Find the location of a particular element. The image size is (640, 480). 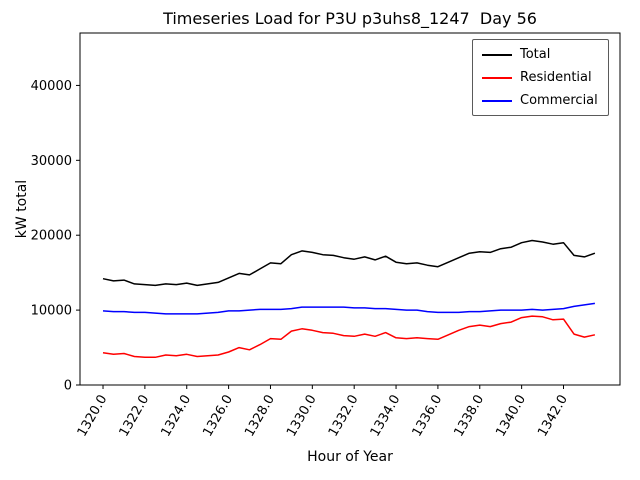

x-tick-label: 1324.0 is located at coordinates (176, 416).